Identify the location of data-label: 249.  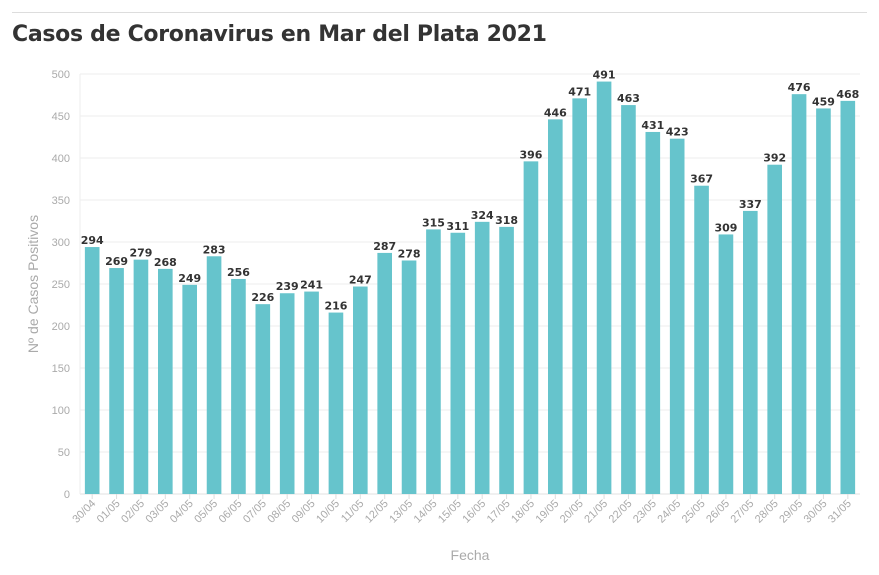
(189, 278).